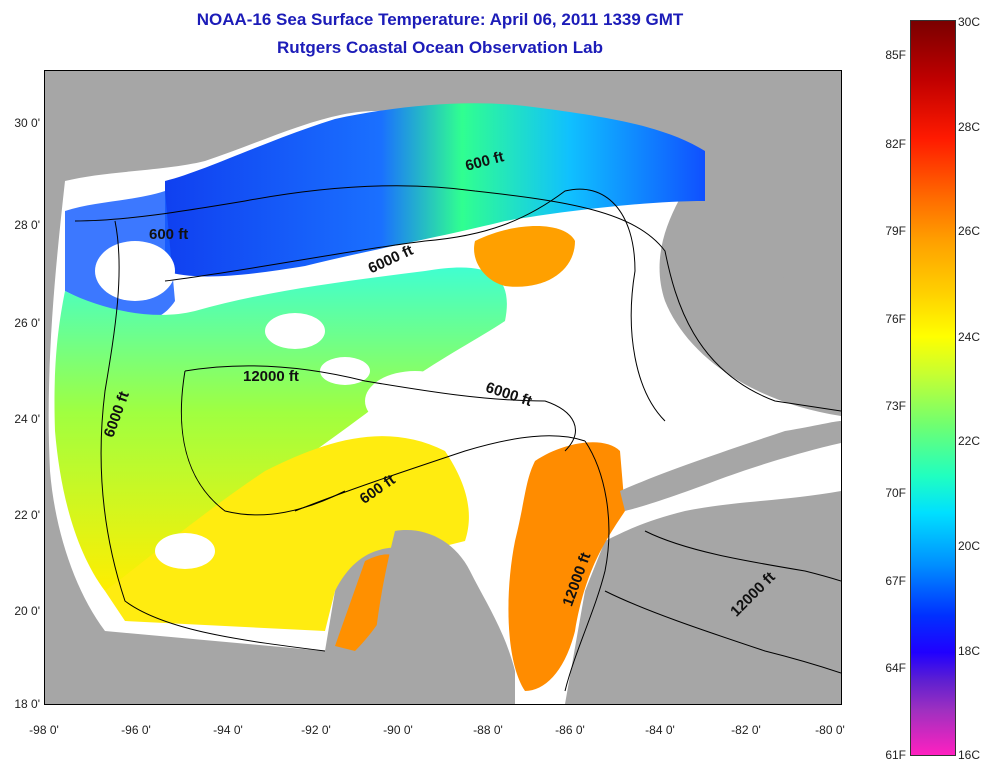 Image resolution: width=992 pixels, height=770 pixels. I want to click on colorbar-celsius-label: 18C, so click(969, 651).